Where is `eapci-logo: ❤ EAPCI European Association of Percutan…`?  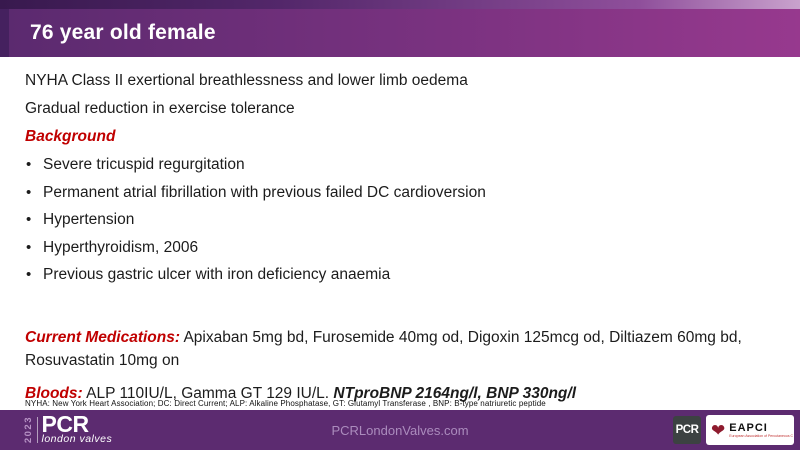
eapci-logo: ❤ EAPCI European Association of Percutan… is located at coordinates (750, 430).